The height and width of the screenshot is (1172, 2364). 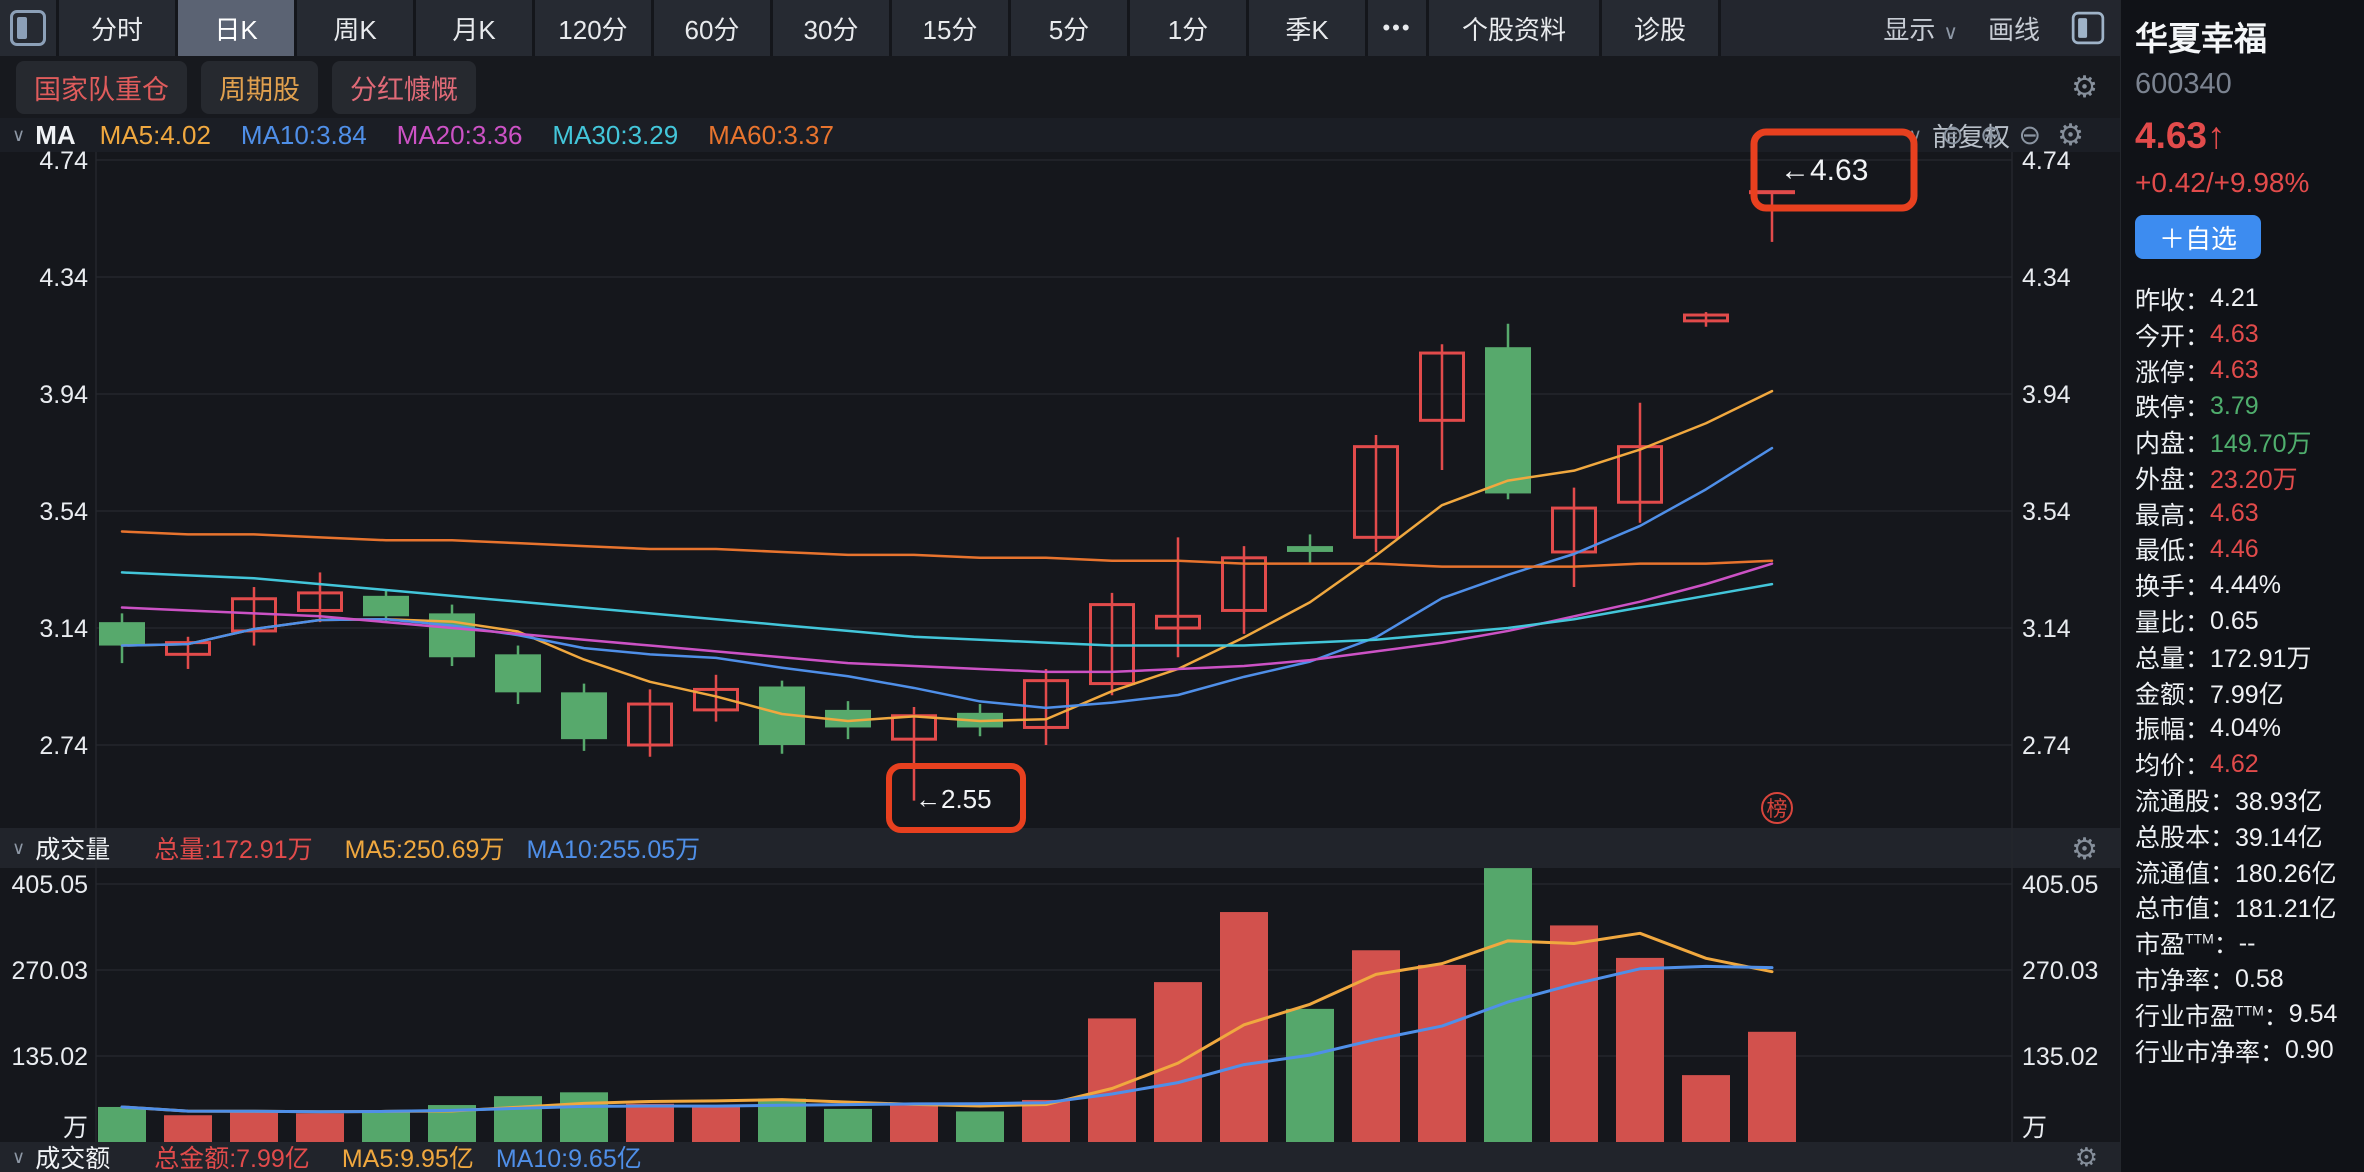 What do you see at coordinates (831, 28) in the screenshot?
I see `tab-30分: 30分` at bounding box center [831, 28].